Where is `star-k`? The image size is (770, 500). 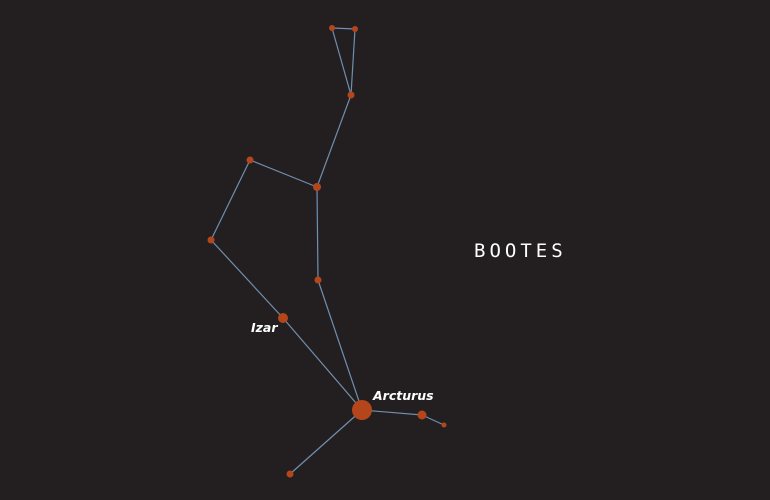
star-k is located at coordinates (290, 474).